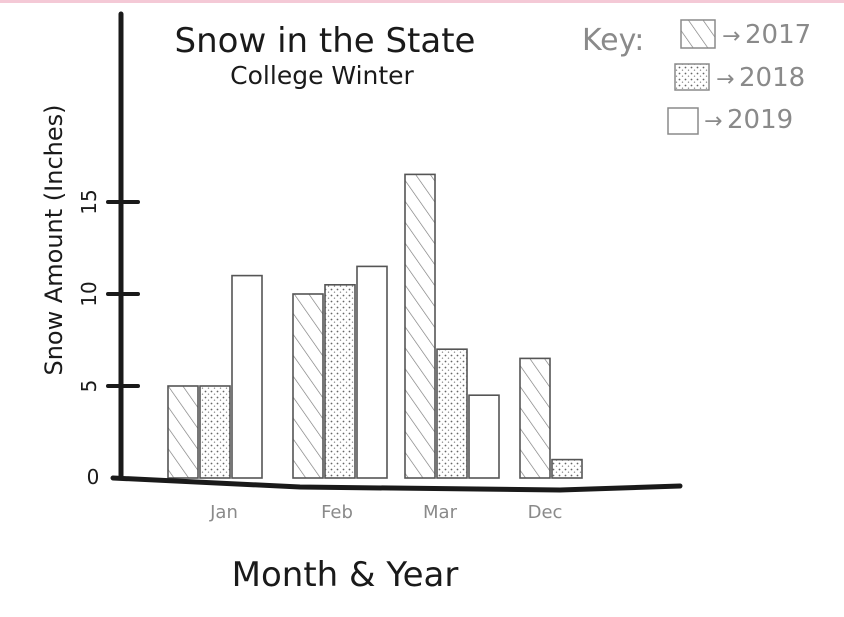 Image resolution: width=844 pixels, height=617 pixels. Describe the element at coordinates (89, 386) in the screenshot. I see `y-tick-label: 5` at that location.